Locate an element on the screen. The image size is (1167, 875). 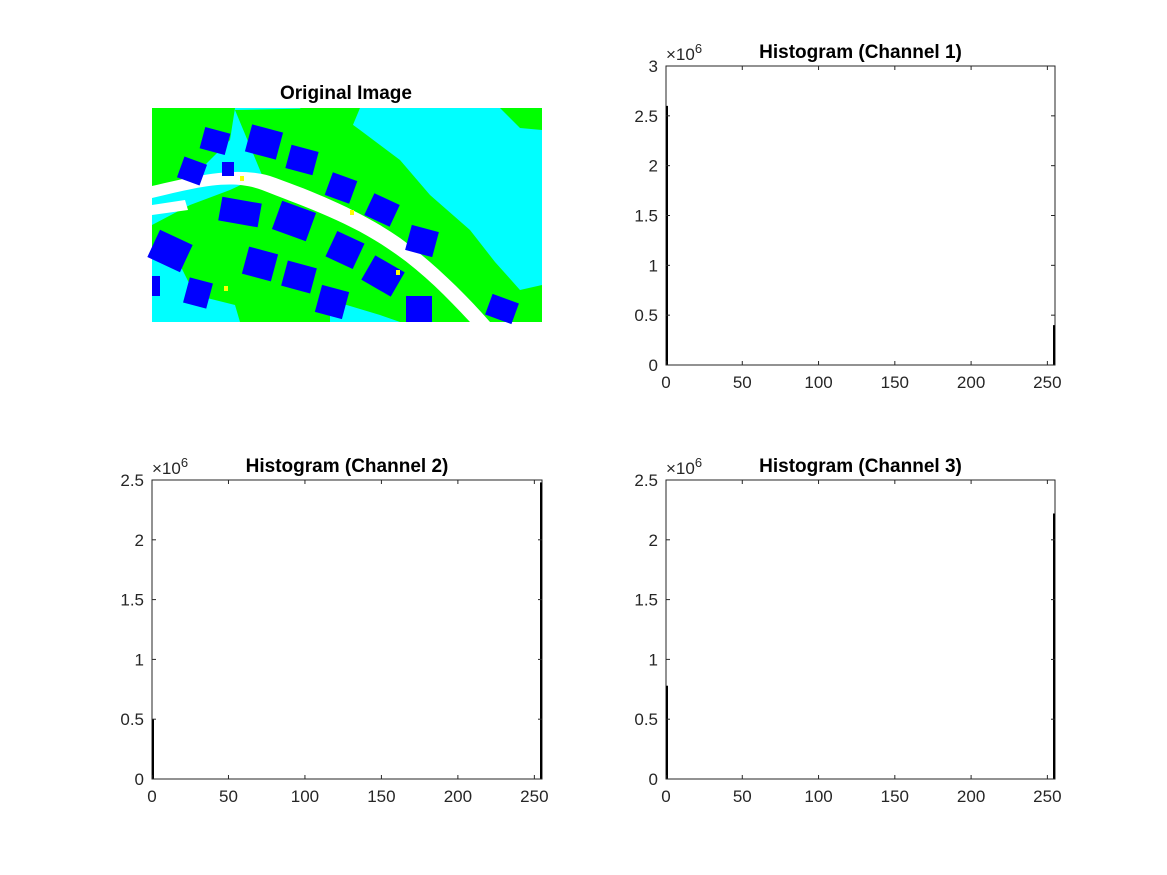
chart-title: Histogram (Channel 2) is located at coordinates (347, 466).